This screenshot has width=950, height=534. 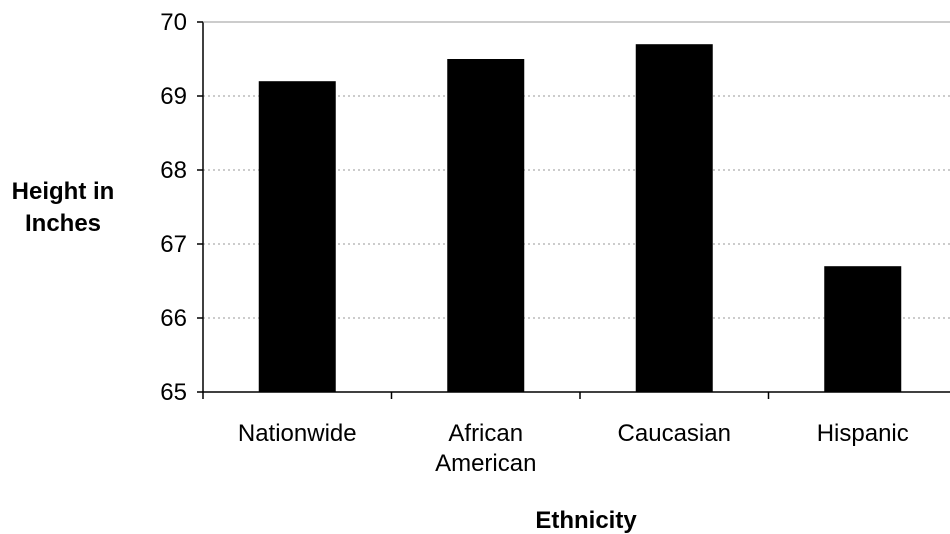 What do you see at coordinates (173, 244) in the screenshot?
I see `y-tick-label: 67` at bounding box center [173, 244].